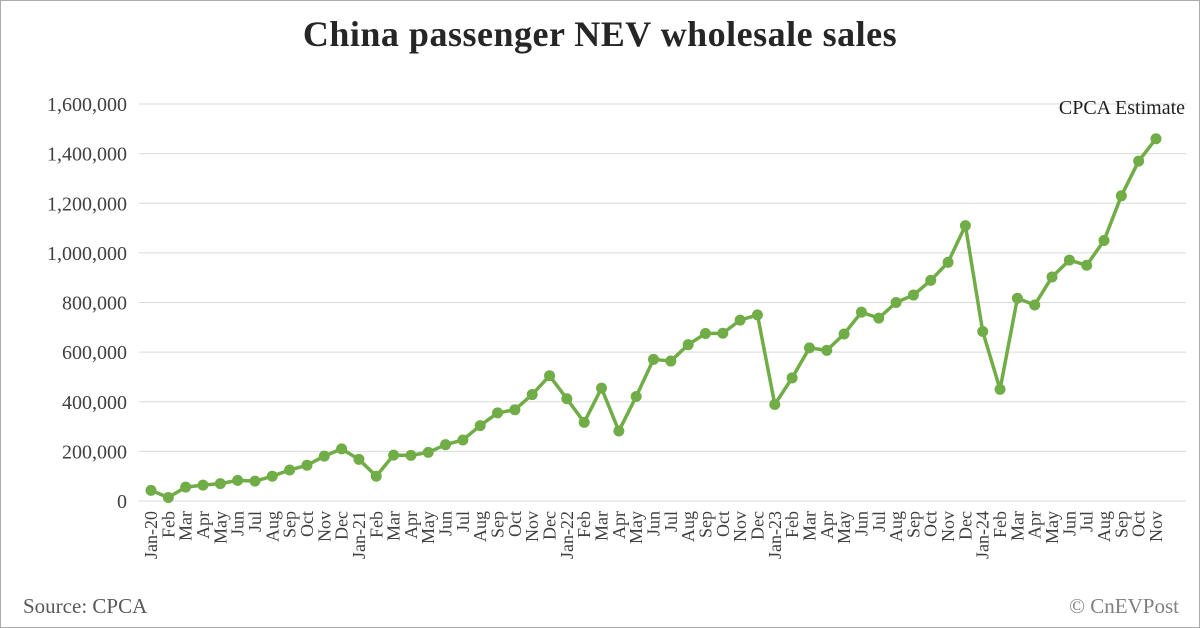  I want to click on y-axis-tick-label: 800,000, so click(94, 304).